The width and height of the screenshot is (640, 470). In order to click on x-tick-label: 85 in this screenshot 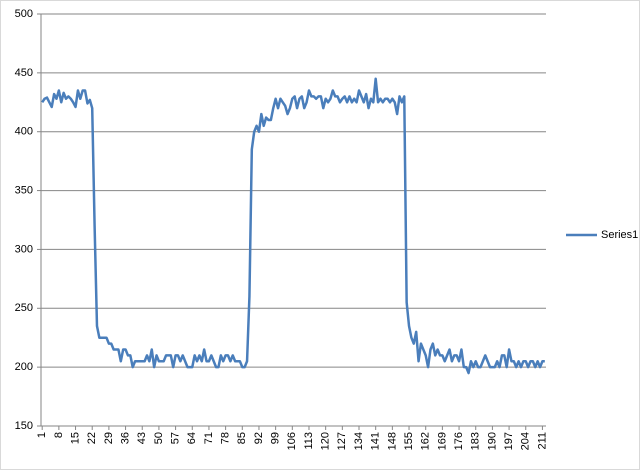, I will do `click(242, 438)`.